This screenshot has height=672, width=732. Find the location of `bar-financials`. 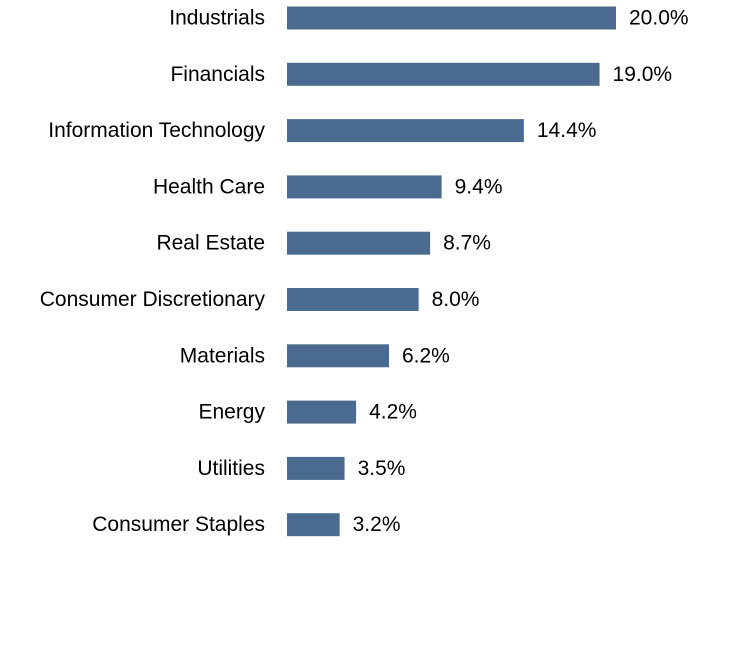

bar-financials is located at coordinates (443, 74).